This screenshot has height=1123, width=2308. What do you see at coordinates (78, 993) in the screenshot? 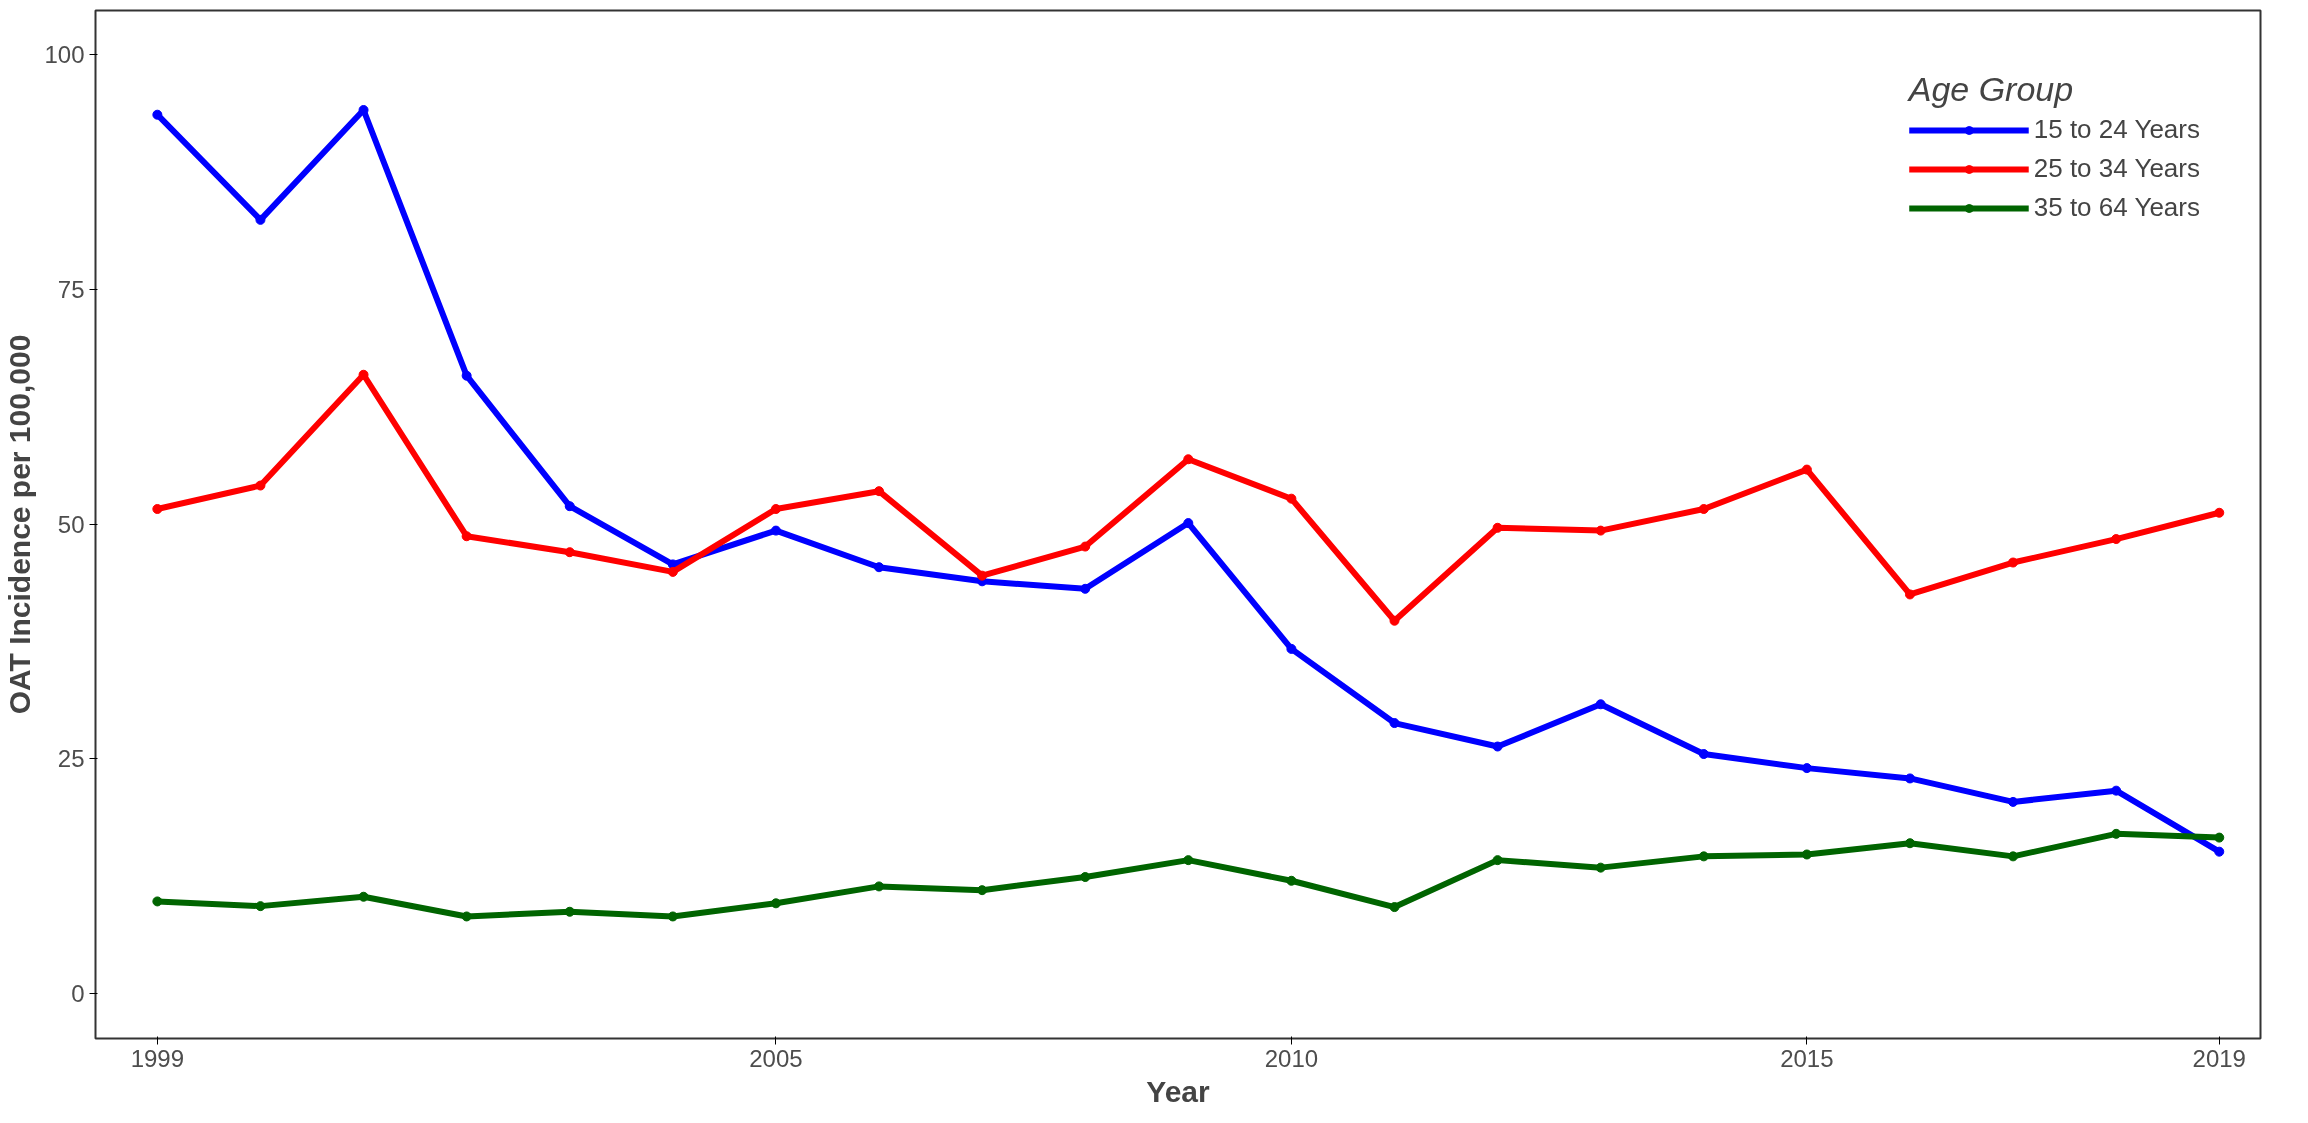
I see `y-tick-label: 0` at bounding box center [78, 993].